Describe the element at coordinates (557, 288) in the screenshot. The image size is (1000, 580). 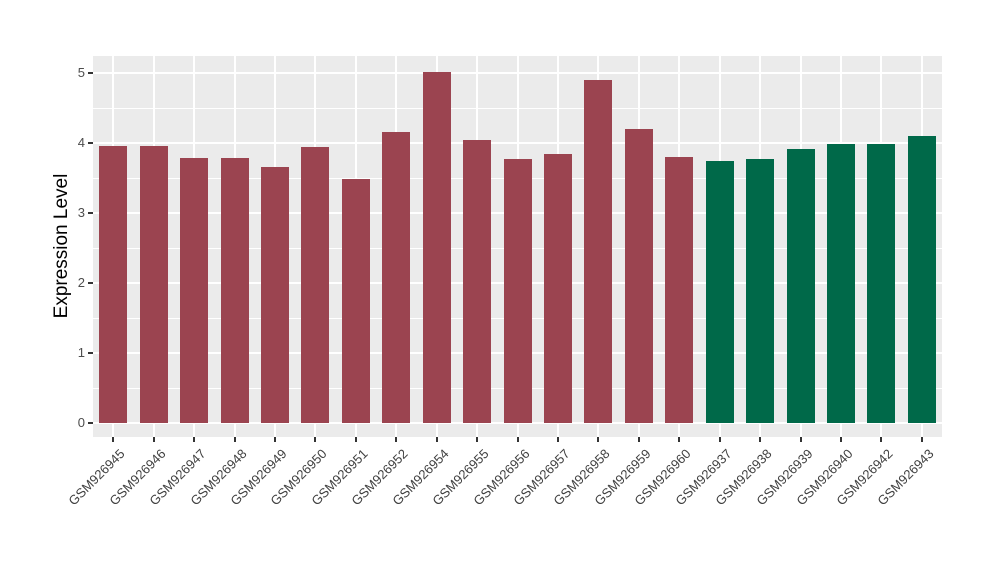
I see `bar-GSM926957` at that location.